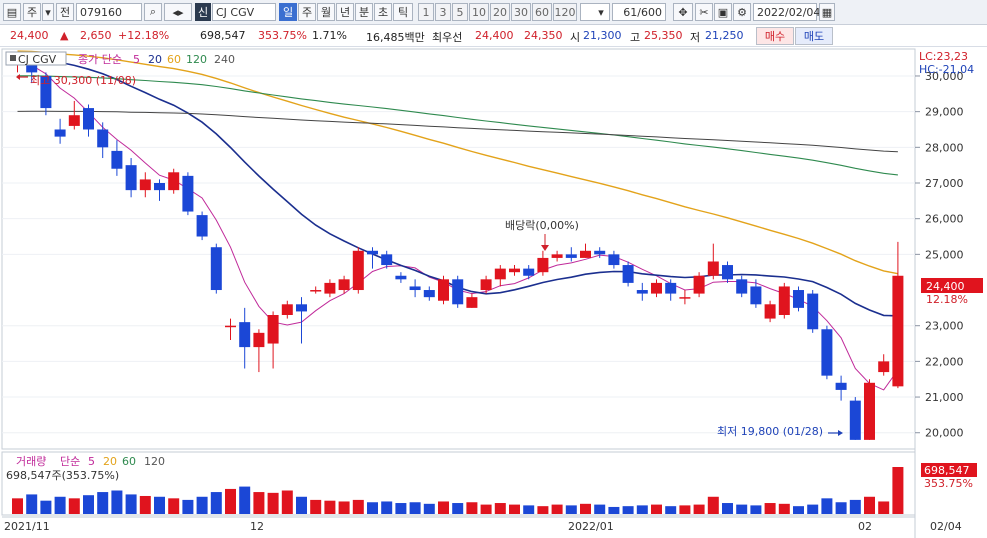 This screenshot has height=538, width=987. What do you see at coordinates (639, 12) in the screenshot?
I see `count-field: 61/600` at bounding box center [639, 12].